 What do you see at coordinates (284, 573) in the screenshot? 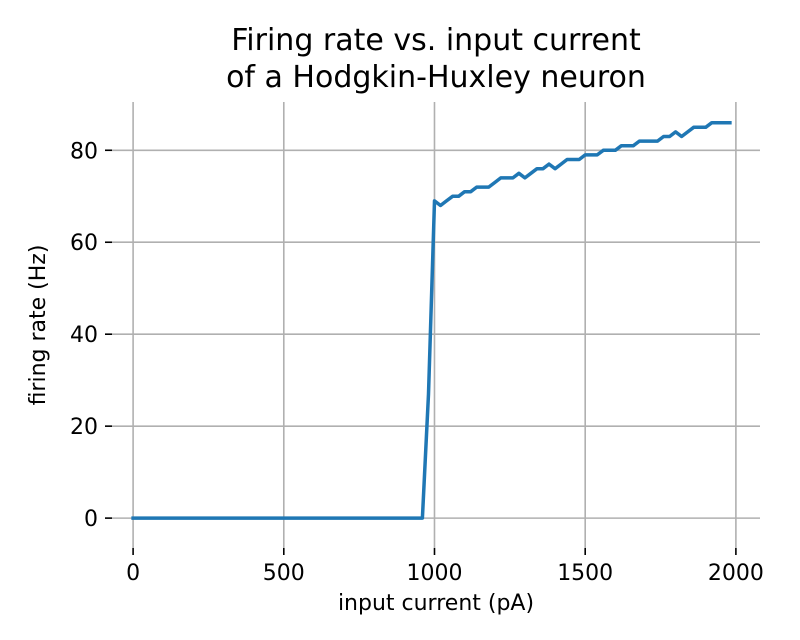
I see `x-tick-label: 500` at bounding box center [284, 573].